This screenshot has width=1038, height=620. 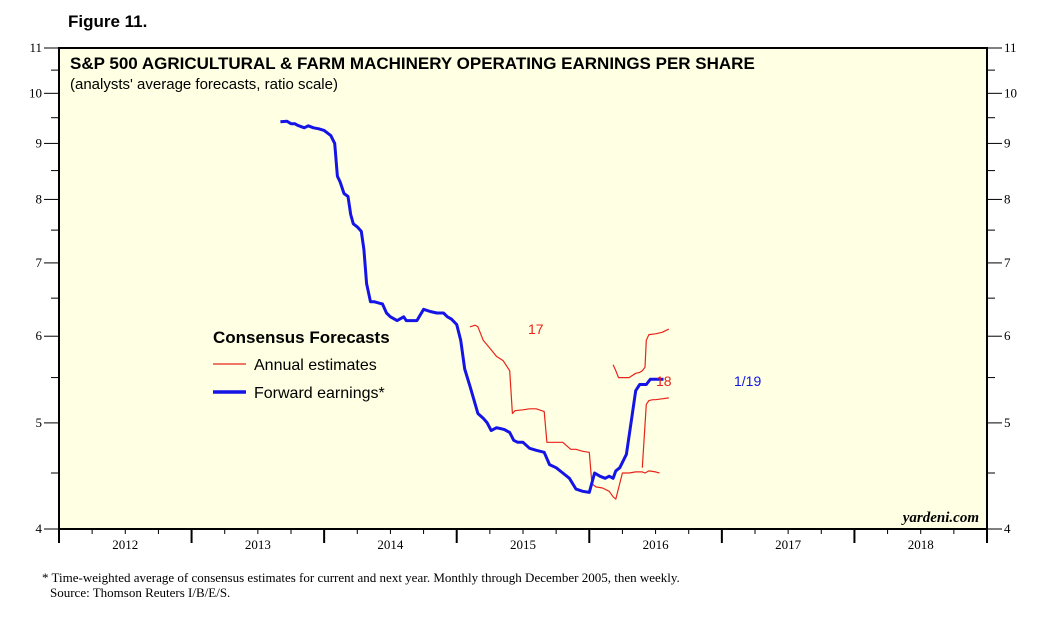 I want to click on y-tick-label-right-4: 4, so click(x=1007, y=528).